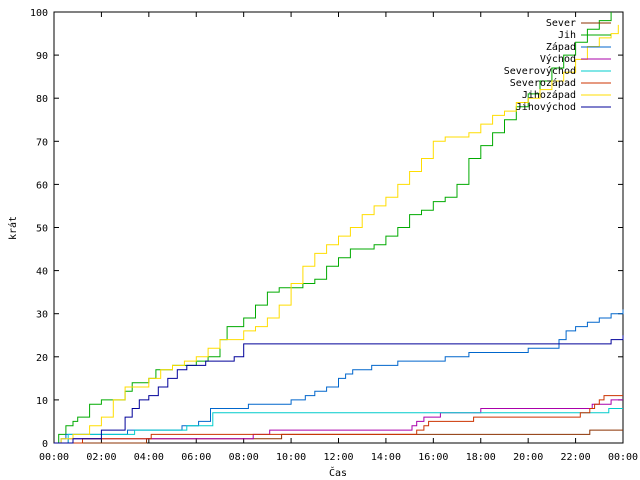  Describe the element at coordinates (196, 457) in the screenshot. I see `x-tick-label: 06:00` at that location.